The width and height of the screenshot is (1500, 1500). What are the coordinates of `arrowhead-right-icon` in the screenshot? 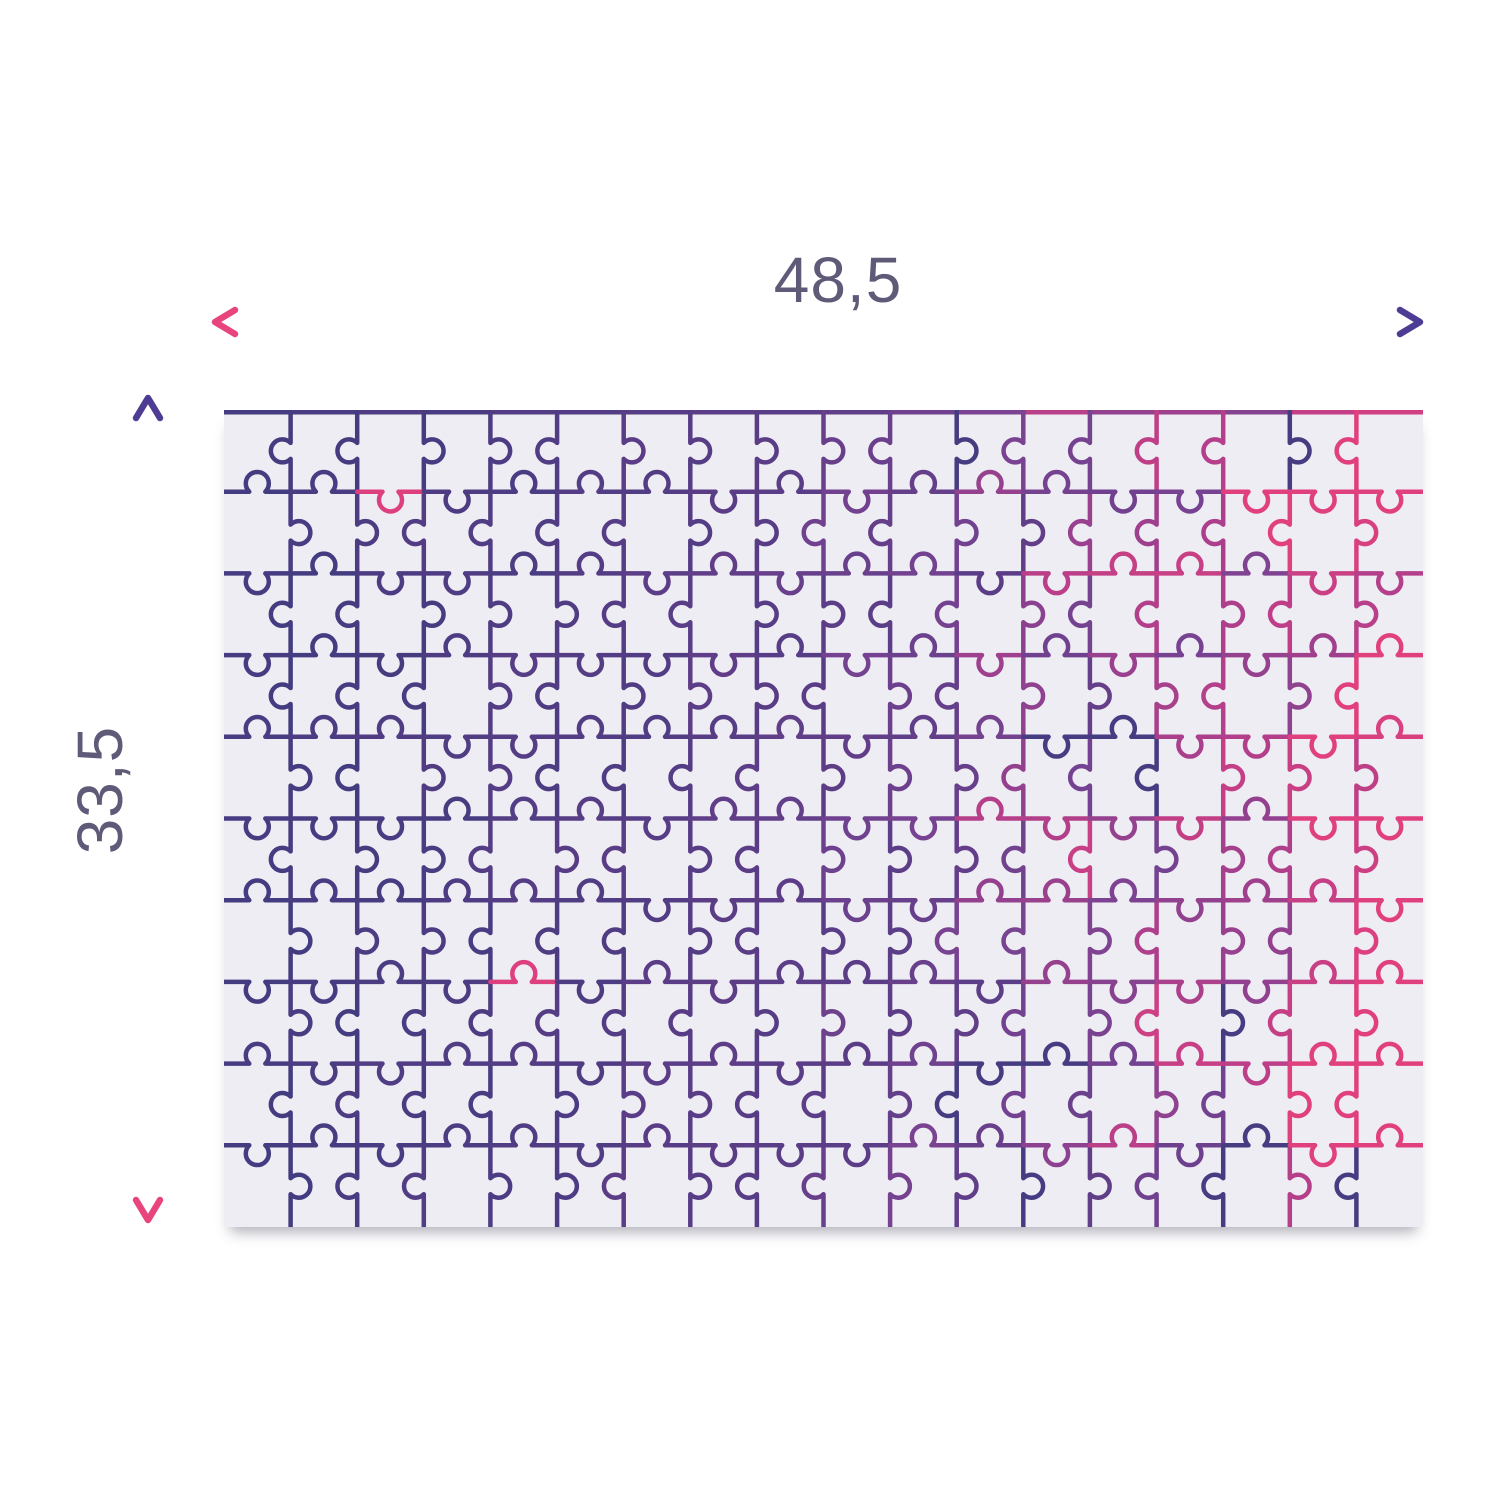 It's located at (1410, 322).